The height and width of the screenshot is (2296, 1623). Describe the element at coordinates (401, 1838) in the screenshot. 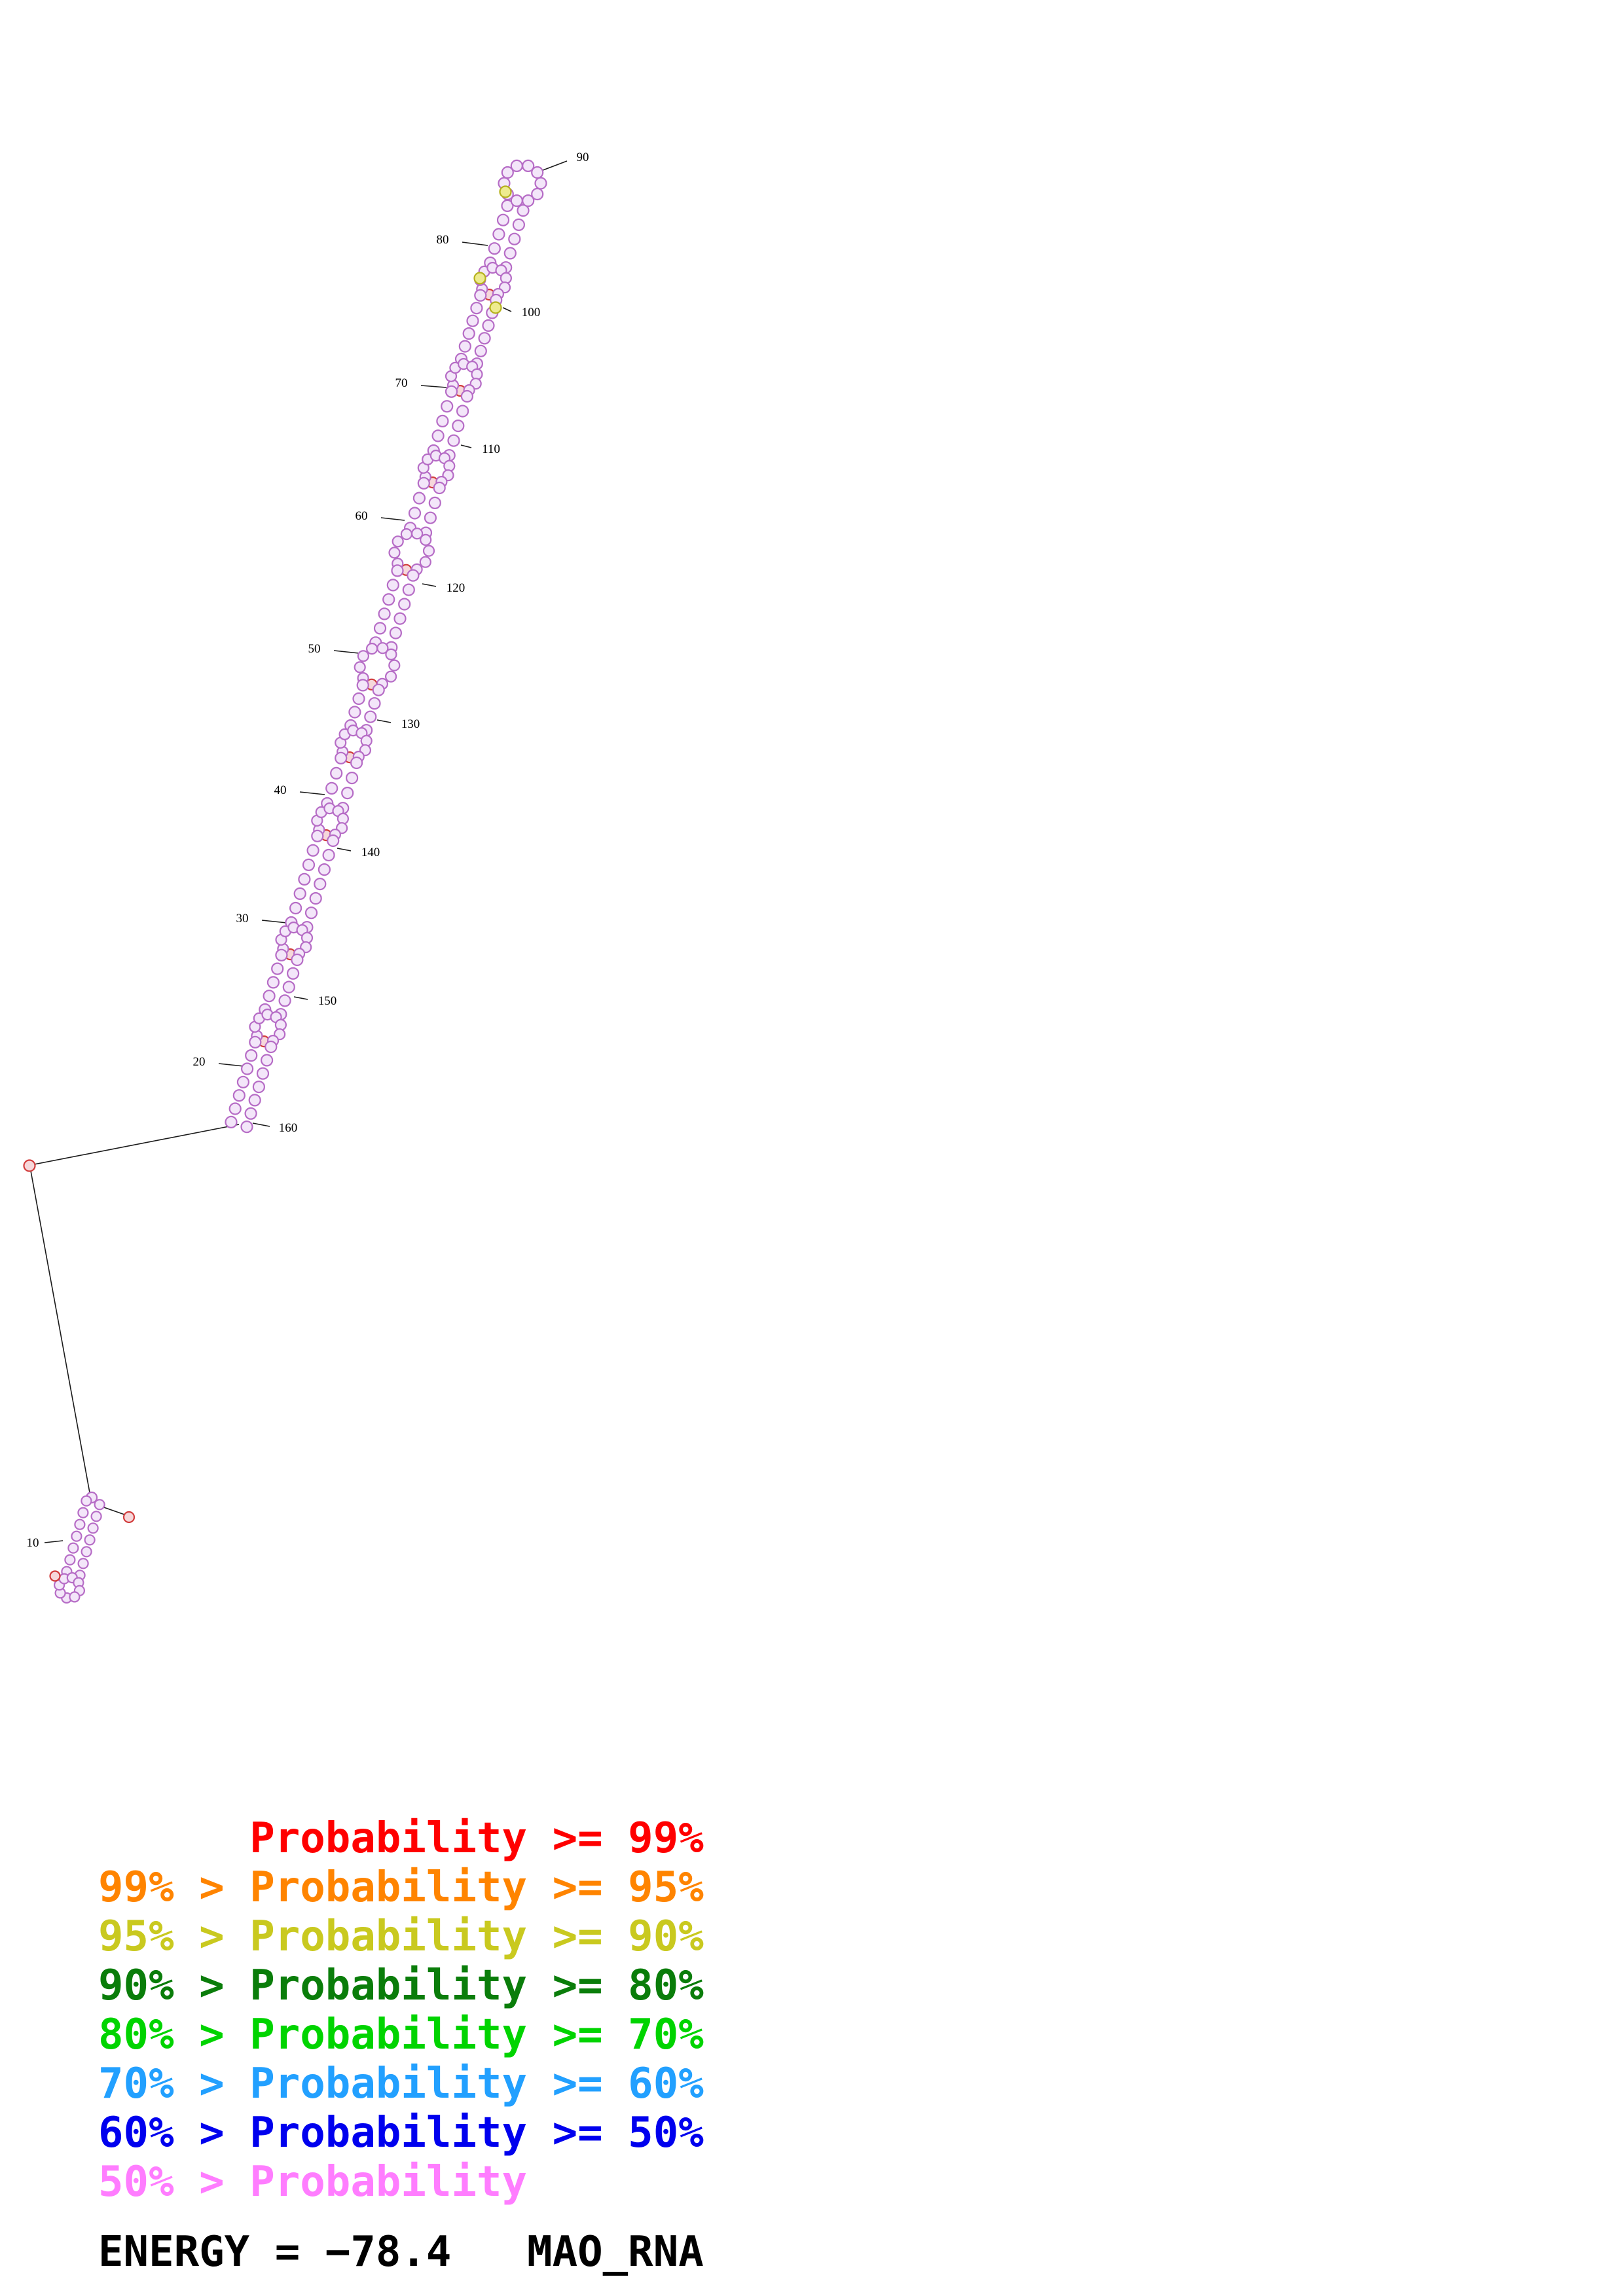

I see `legend-row-p99: Probability >= 99%` at that location.